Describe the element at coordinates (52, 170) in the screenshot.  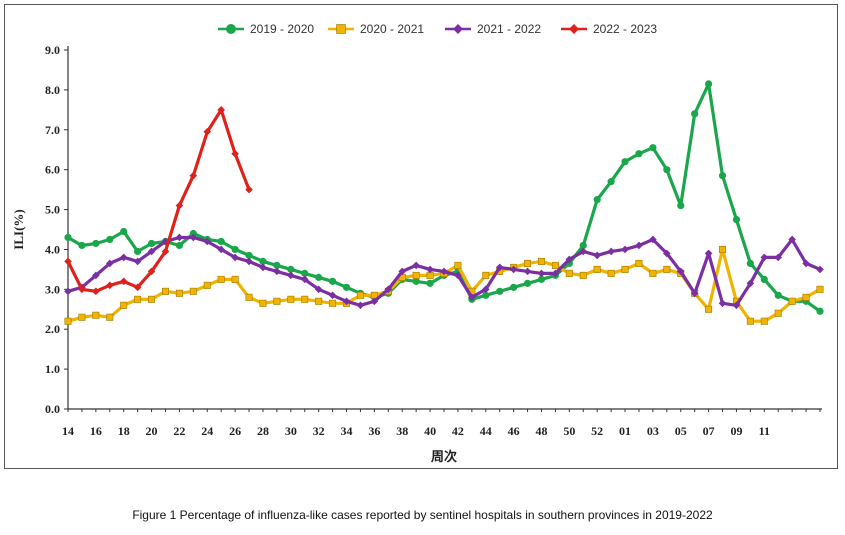
I see `y-tick-label: 6.0` at that location.